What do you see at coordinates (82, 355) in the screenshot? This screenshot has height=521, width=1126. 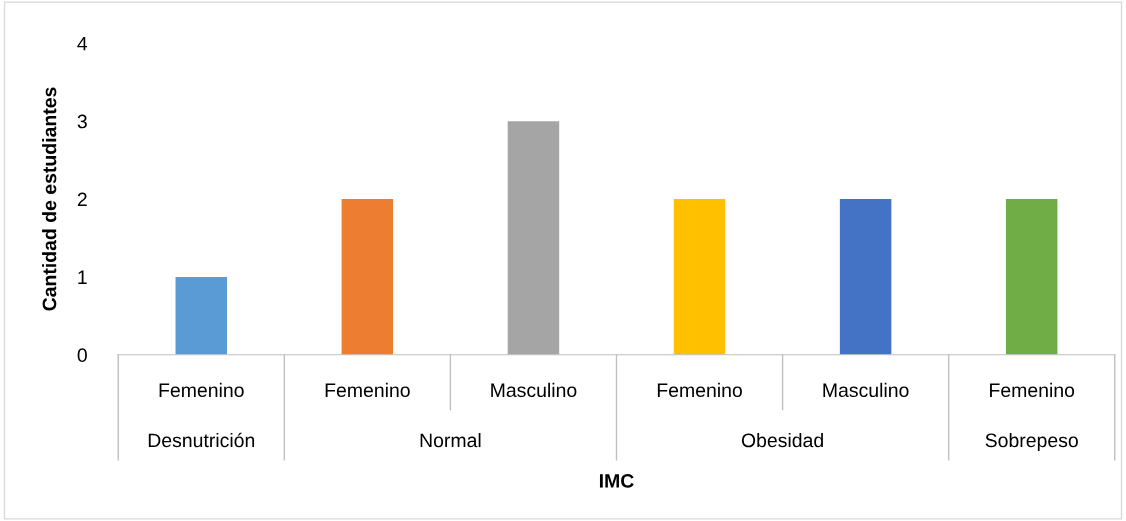 I see `y-tick-label: 0` at bounding box center [82, 355].